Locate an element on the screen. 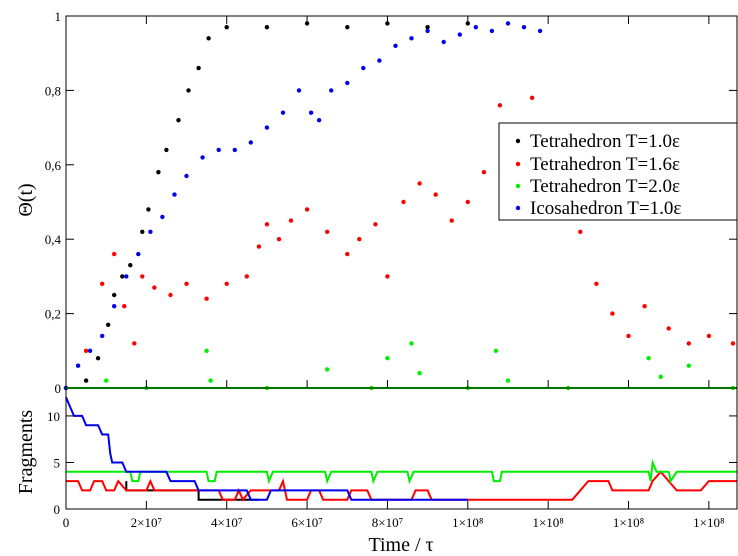  bottom-x-tick-label-7: 1×10⁸ is located at coordinates (629, 522).